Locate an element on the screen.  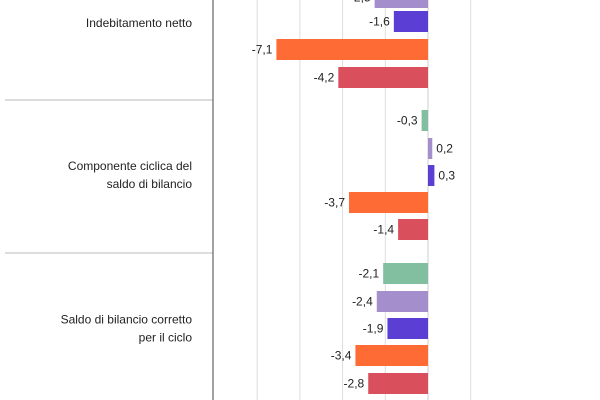
value-label: -1,9 is located at coordinates (373, 329).